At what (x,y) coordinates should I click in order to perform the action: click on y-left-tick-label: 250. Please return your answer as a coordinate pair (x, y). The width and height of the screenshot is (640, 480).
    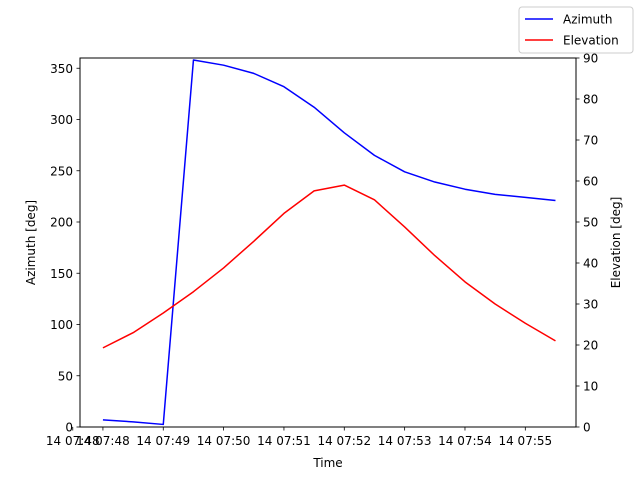
    Looking at the image, I should click on (61, 171).